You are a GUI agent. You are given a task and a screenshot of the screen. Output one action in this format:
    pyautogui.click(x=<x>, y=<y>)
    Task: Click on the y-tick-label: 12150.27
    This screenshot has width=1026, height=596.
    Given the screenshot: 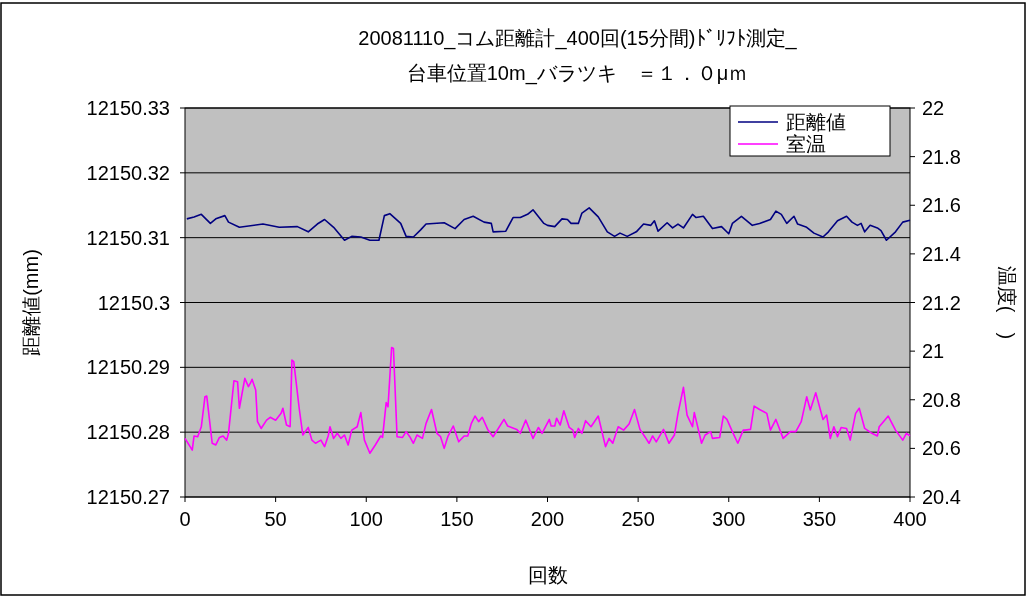 What is the action you would take?
    pyautogui.click(x=128, y=497)
    